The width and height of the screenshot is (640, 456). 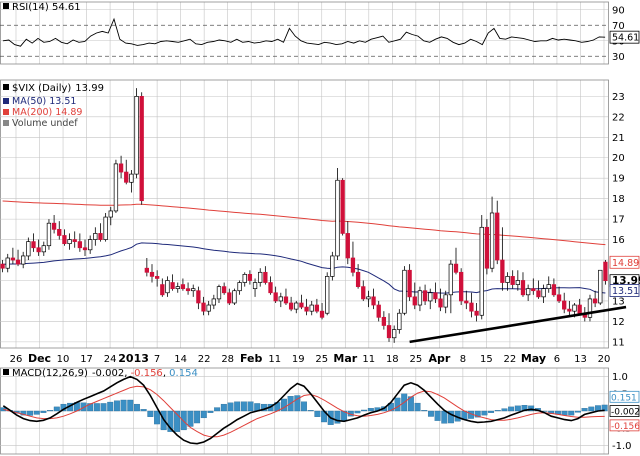 What do you see at coordinates (320, 33) in the screenshot?
I see `rsi-panel: 90705030 RSI(14) 54.61 54.61` at bounding box center [320, 33].